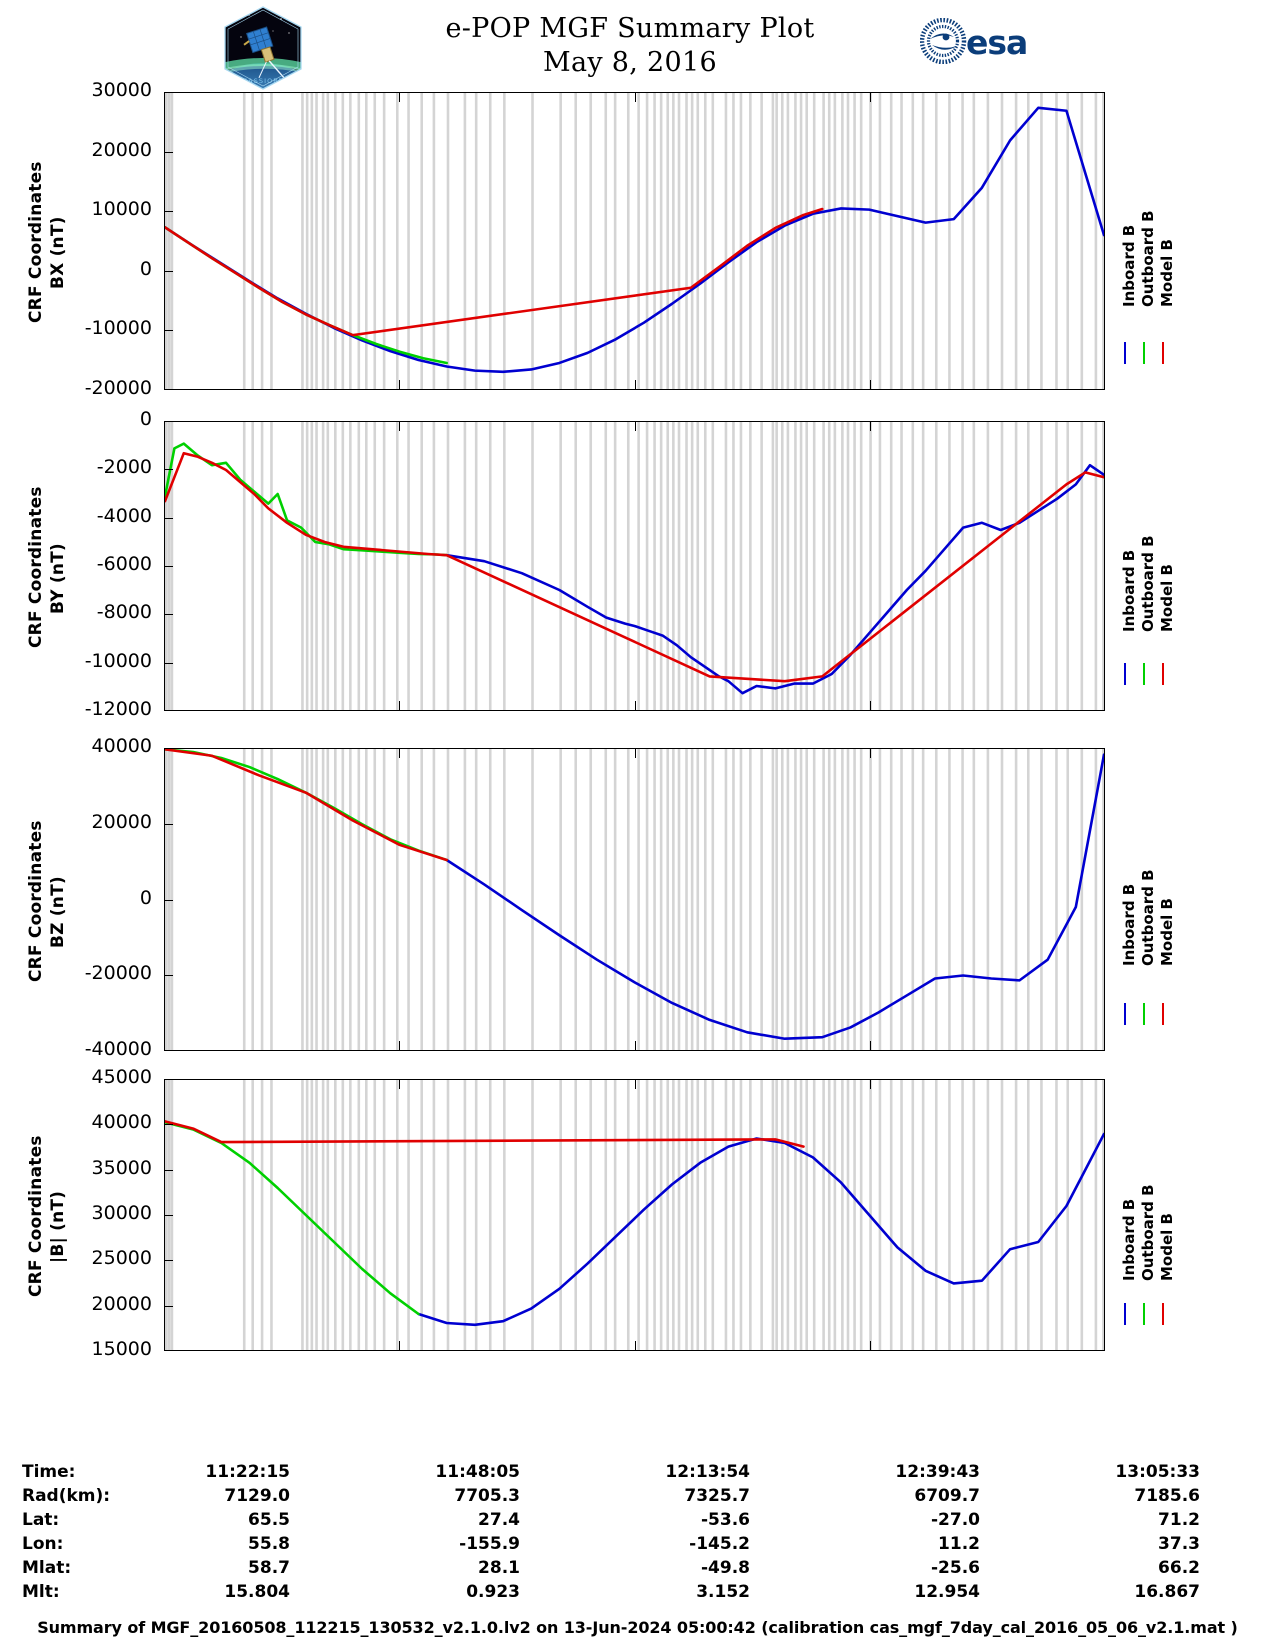  I want to click on table-cell: 7185.6, so click(1167, 1496).